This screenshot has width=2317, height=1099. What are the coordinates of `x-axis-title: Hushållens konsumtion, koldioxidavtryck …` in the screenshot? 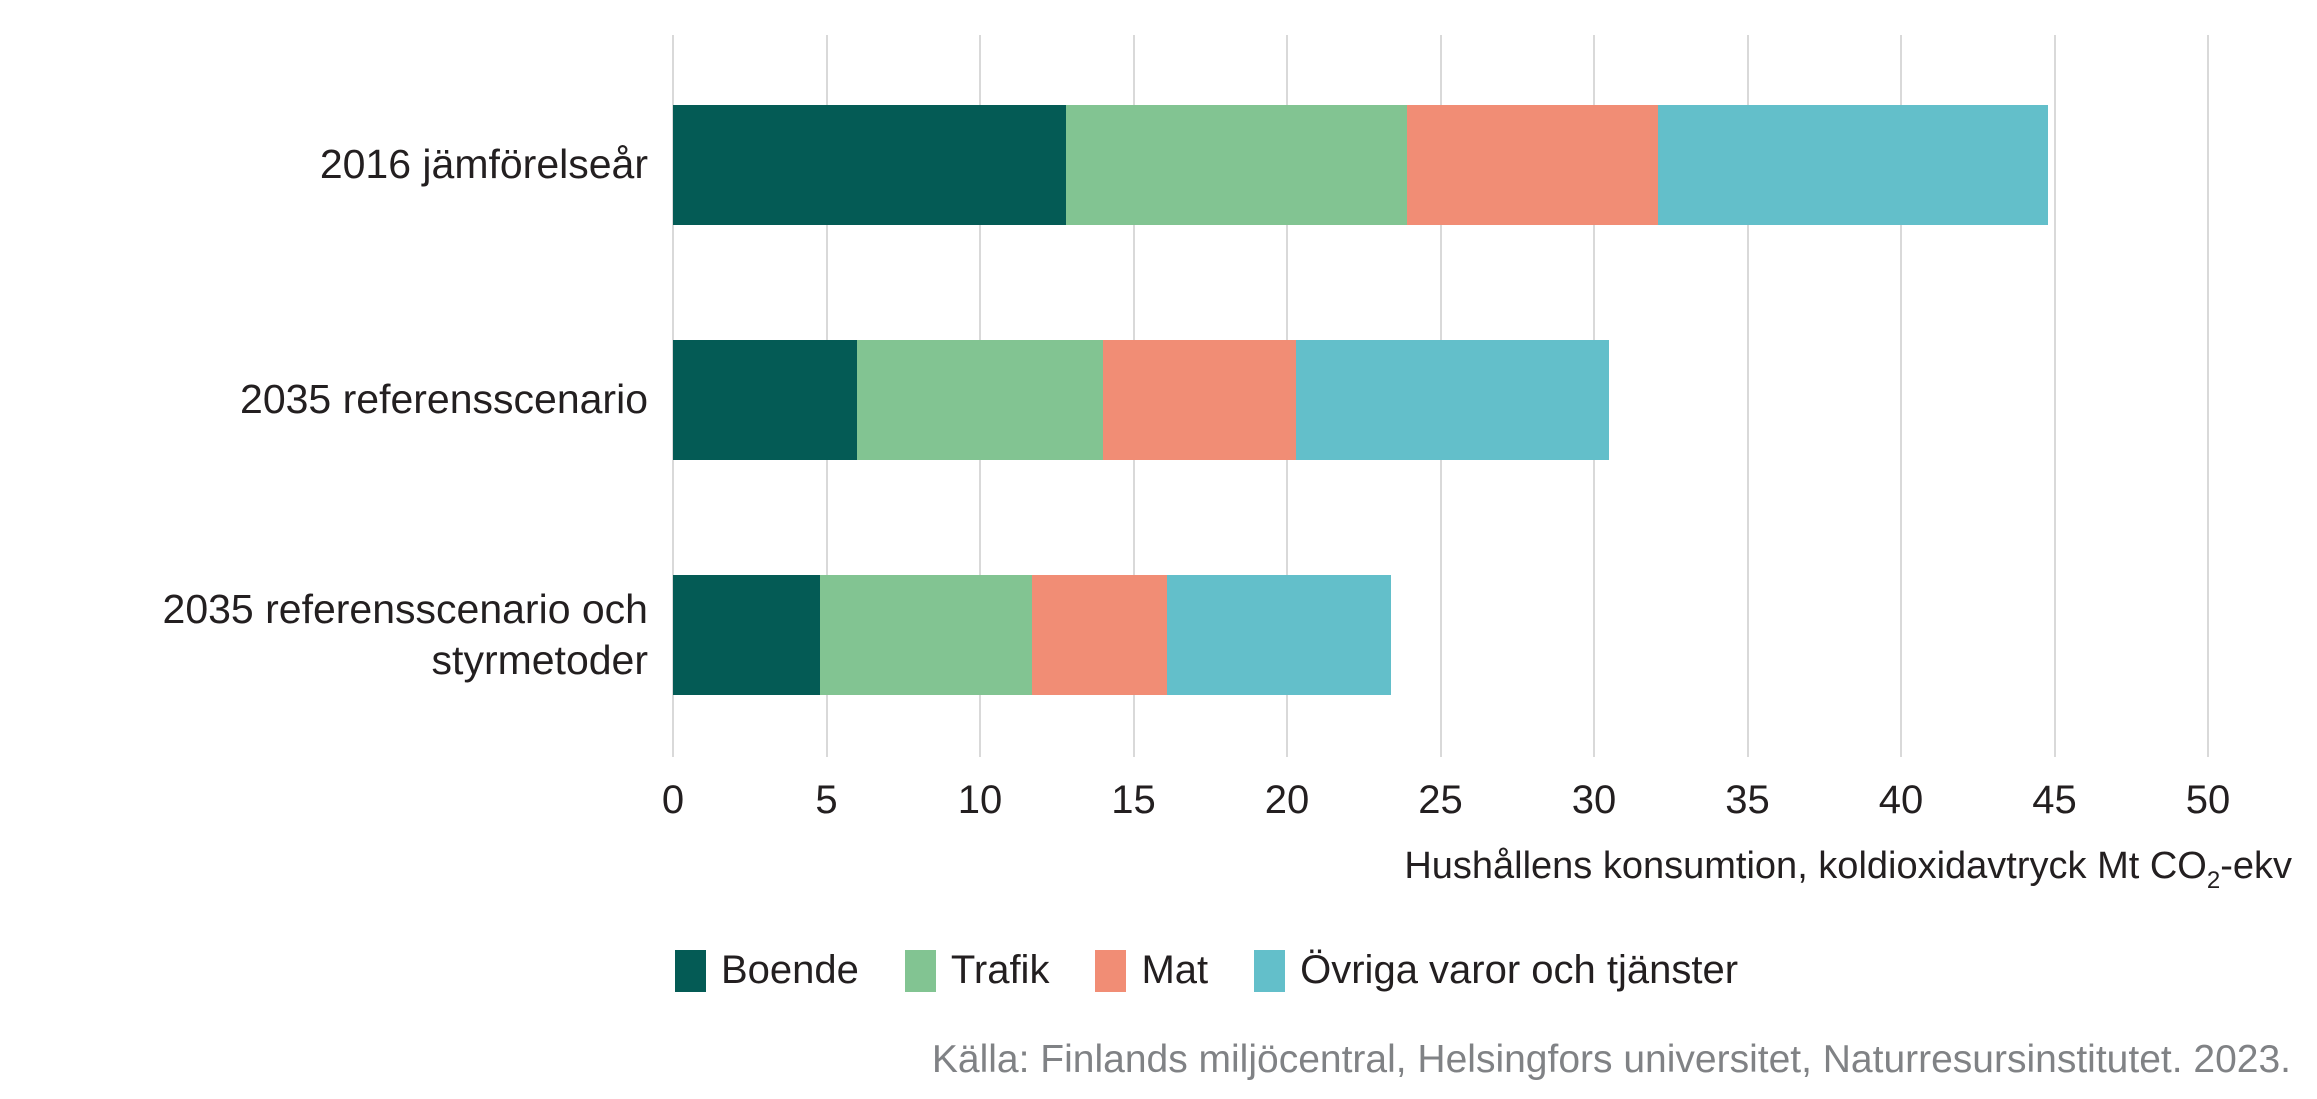 It's located at (1848, 870).